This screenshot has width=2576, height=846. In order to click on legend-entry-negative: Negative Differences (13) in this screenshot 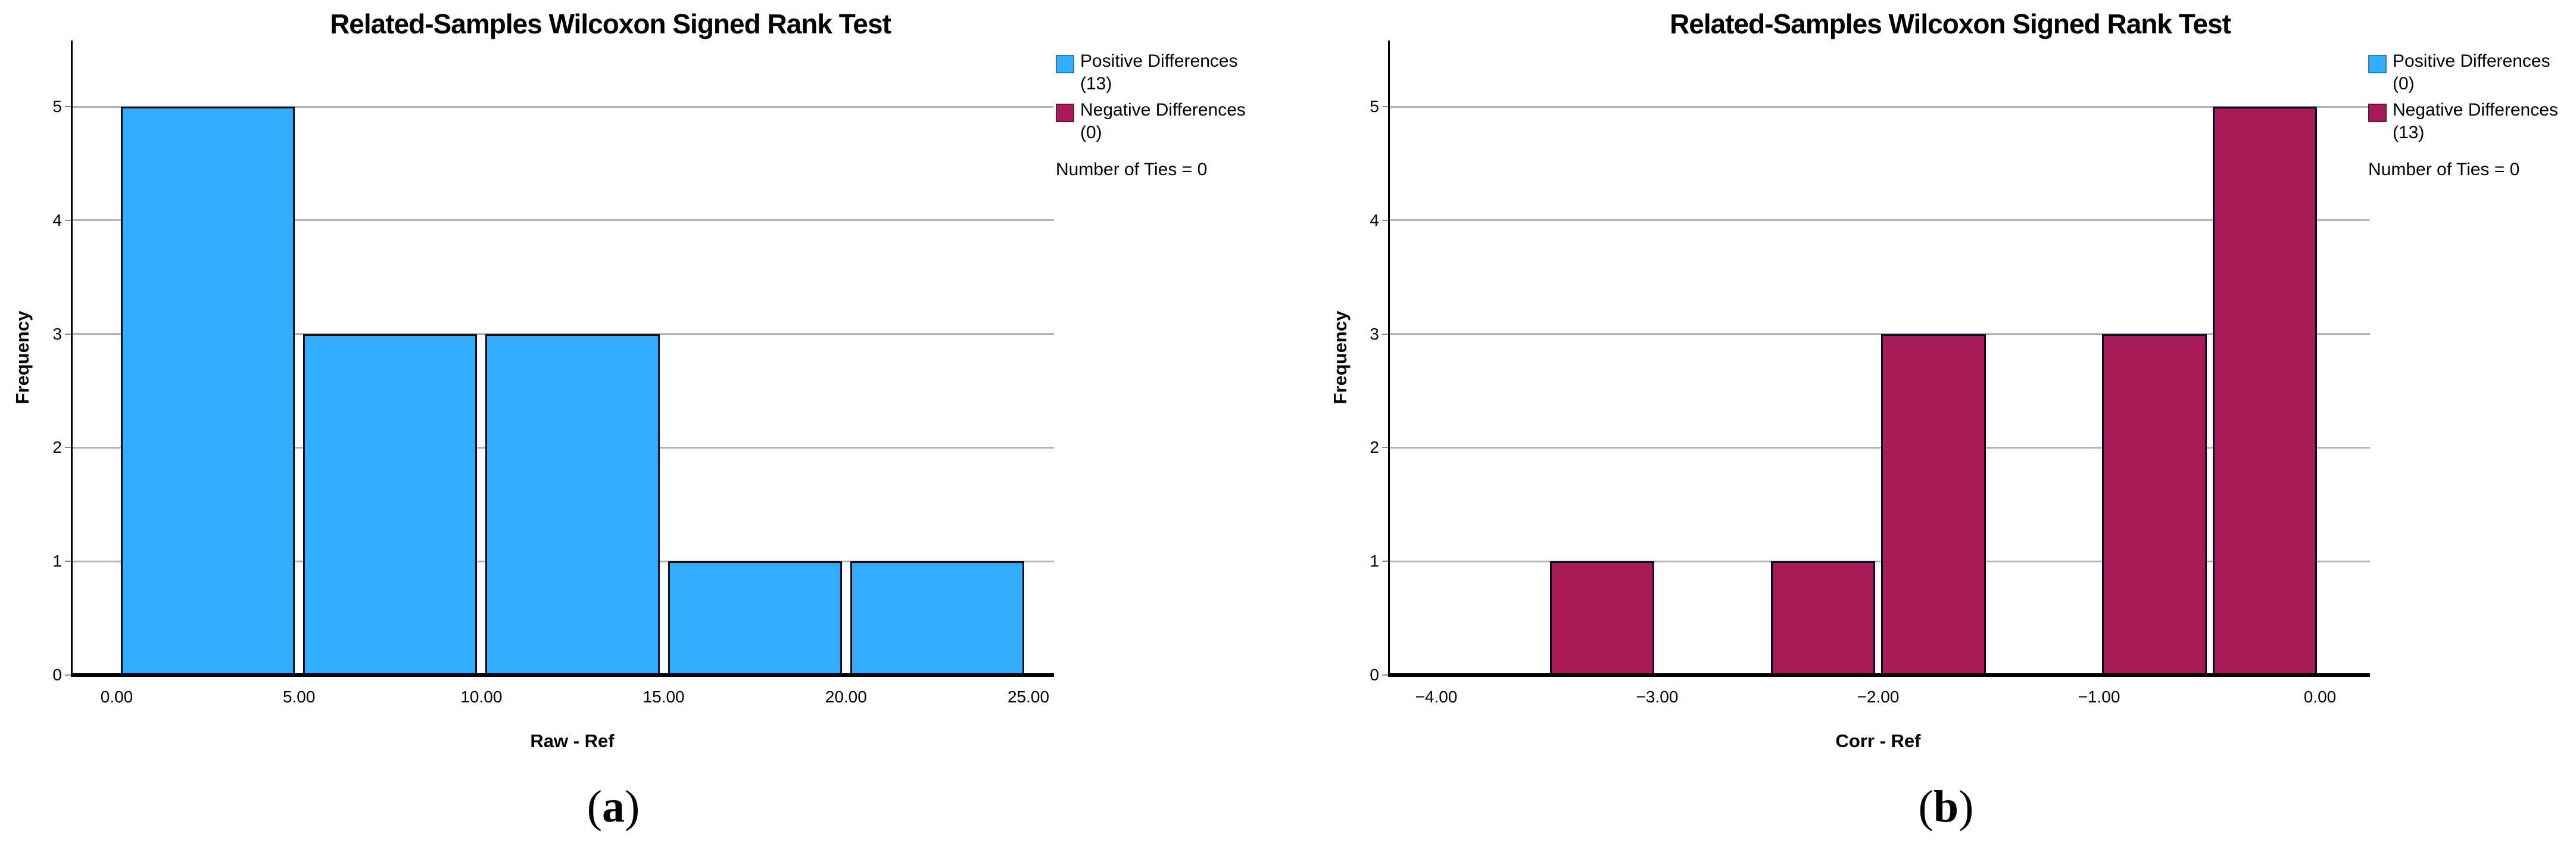, I will do `click(2472, 121)`.